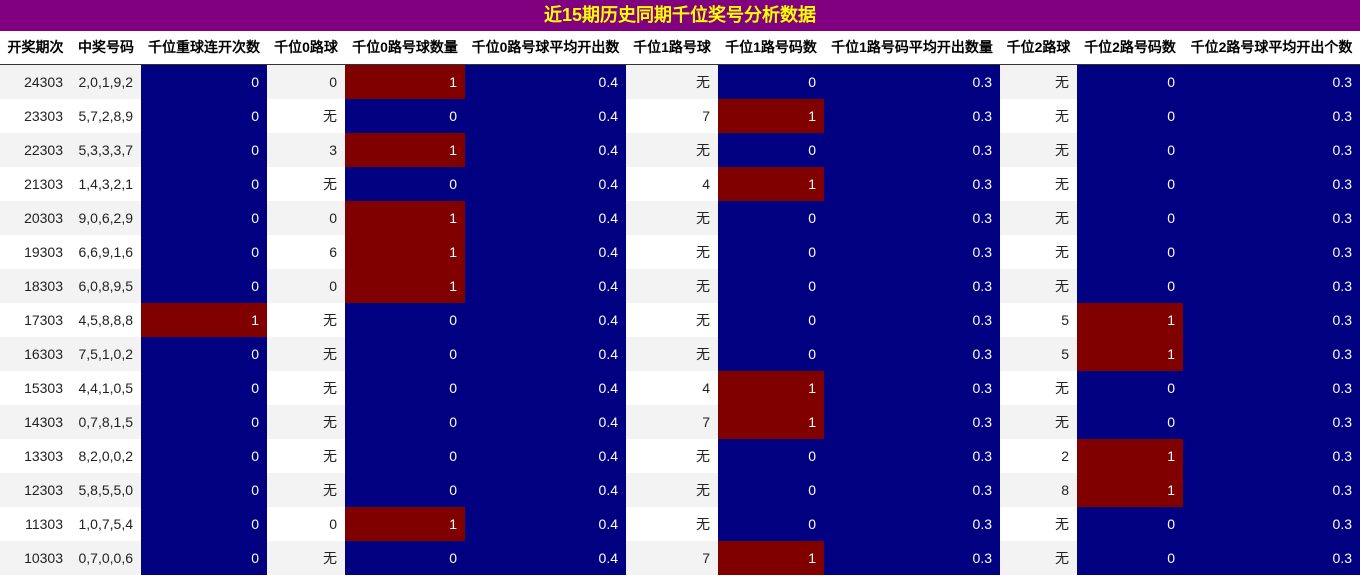 Image resolution: width=1360 pixels, height=576 pixels. Describe the element at coordinates (545, 48) in the screenshot. I see `header-cell: 千位0路号球平均开出数` at that location.